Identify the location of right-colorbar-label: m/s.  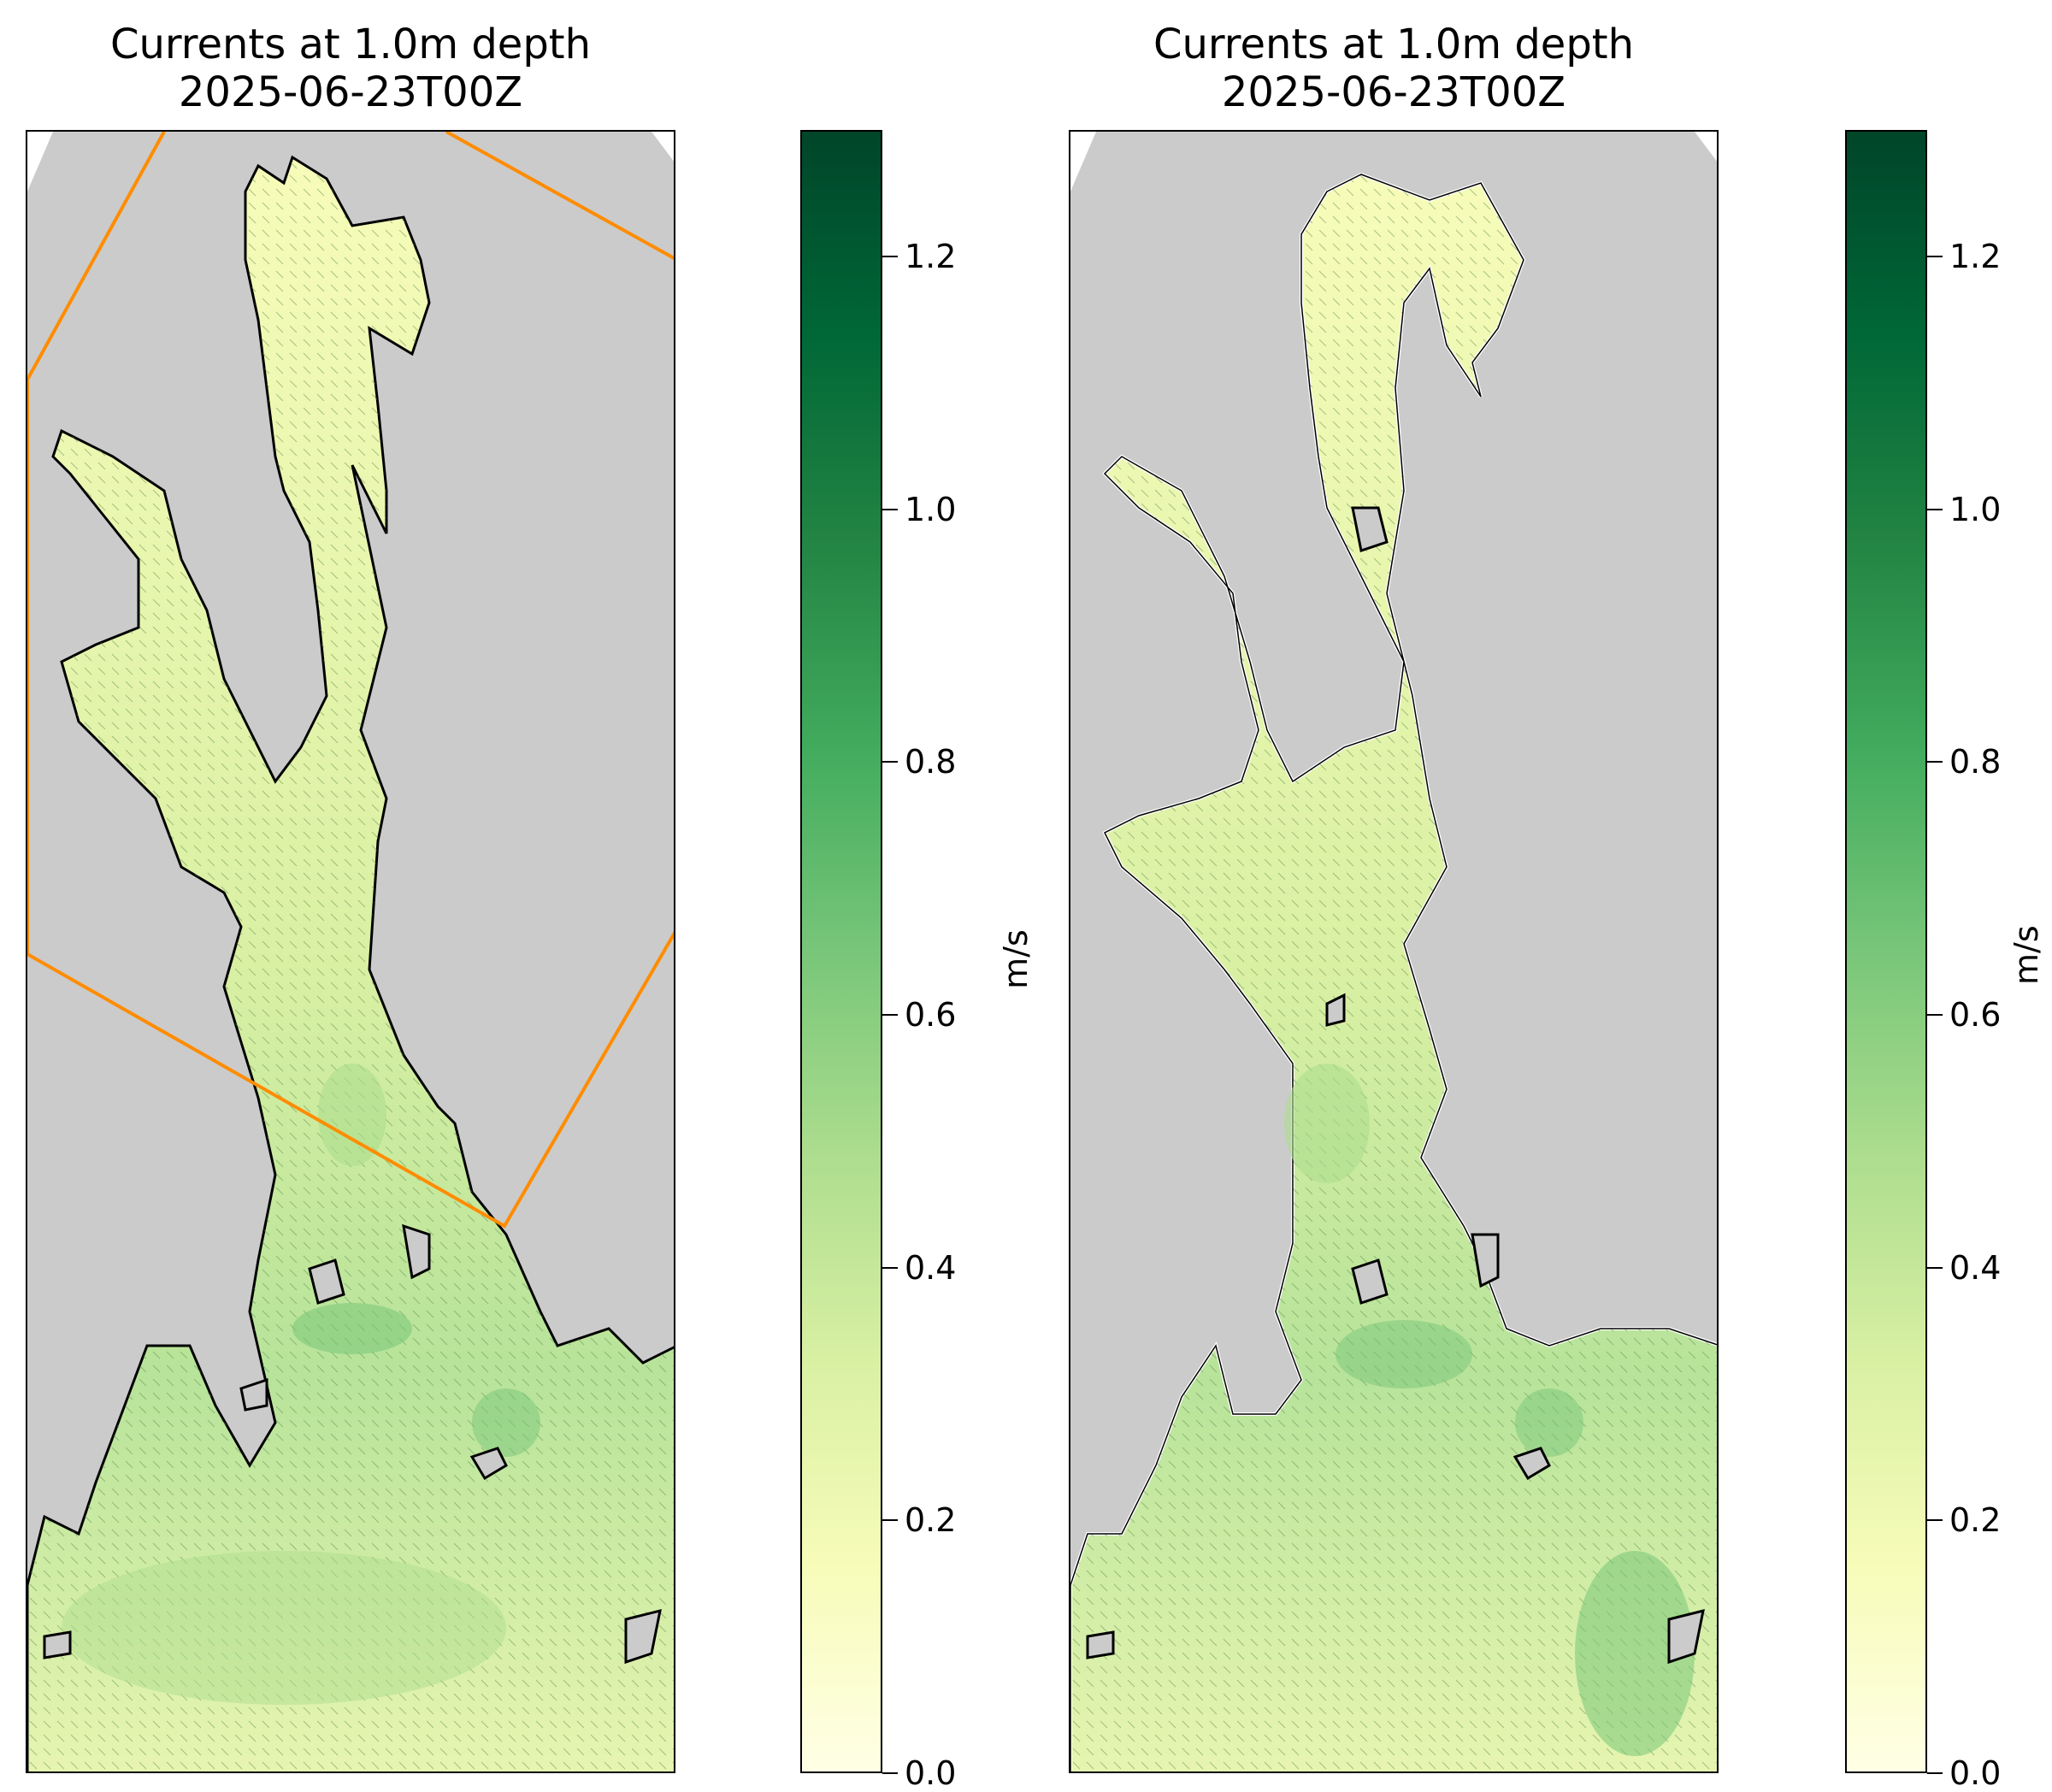
(2026, 955).